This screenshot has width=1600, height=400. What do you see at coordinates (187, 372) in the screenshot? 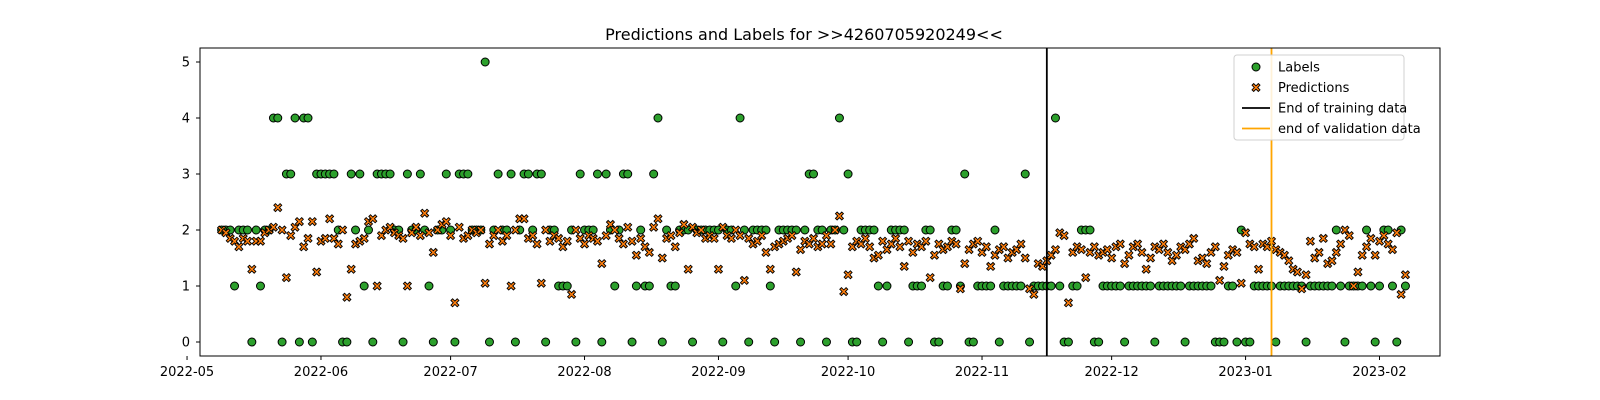
I see `x-tick-label: 2022-05` at bounding box center [187, 372].